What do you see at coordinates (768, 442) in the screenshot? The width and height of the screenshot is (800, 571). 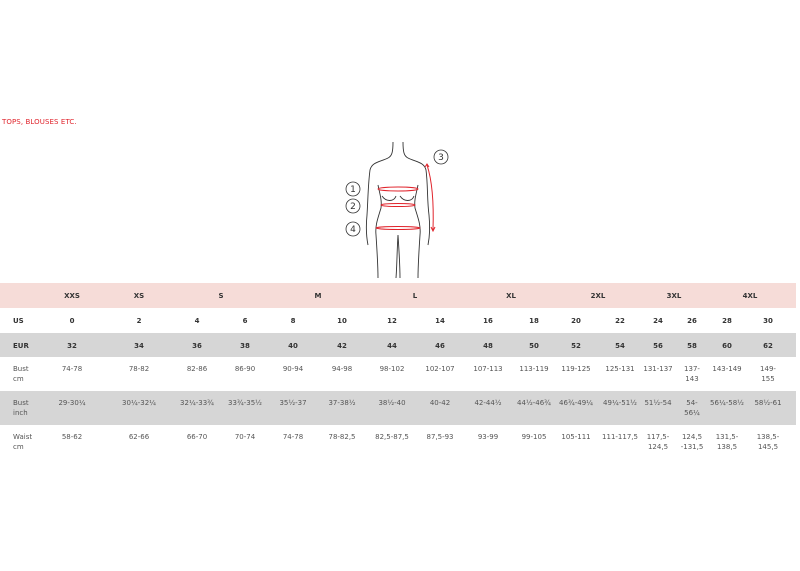 I see `table-cell: 138,5- 145,5` at bounding box center [768, 442].